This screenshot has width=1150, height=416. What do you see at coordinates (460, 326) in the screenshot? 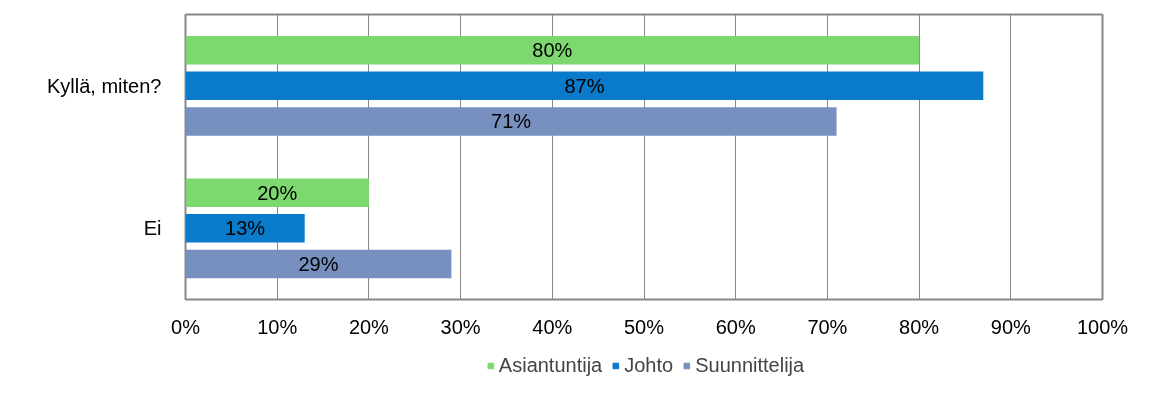
I see `x-tick-label: 30%` at bounding box center [460, 326].